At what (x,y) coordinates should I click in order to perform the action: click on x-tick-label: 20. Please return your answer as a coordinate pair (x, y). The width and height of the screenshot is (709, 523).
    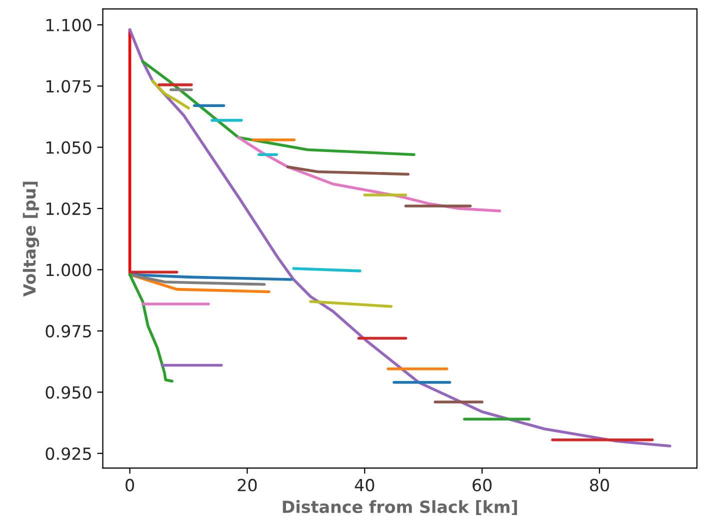
    Looking at the image, I should click on (247, 485).